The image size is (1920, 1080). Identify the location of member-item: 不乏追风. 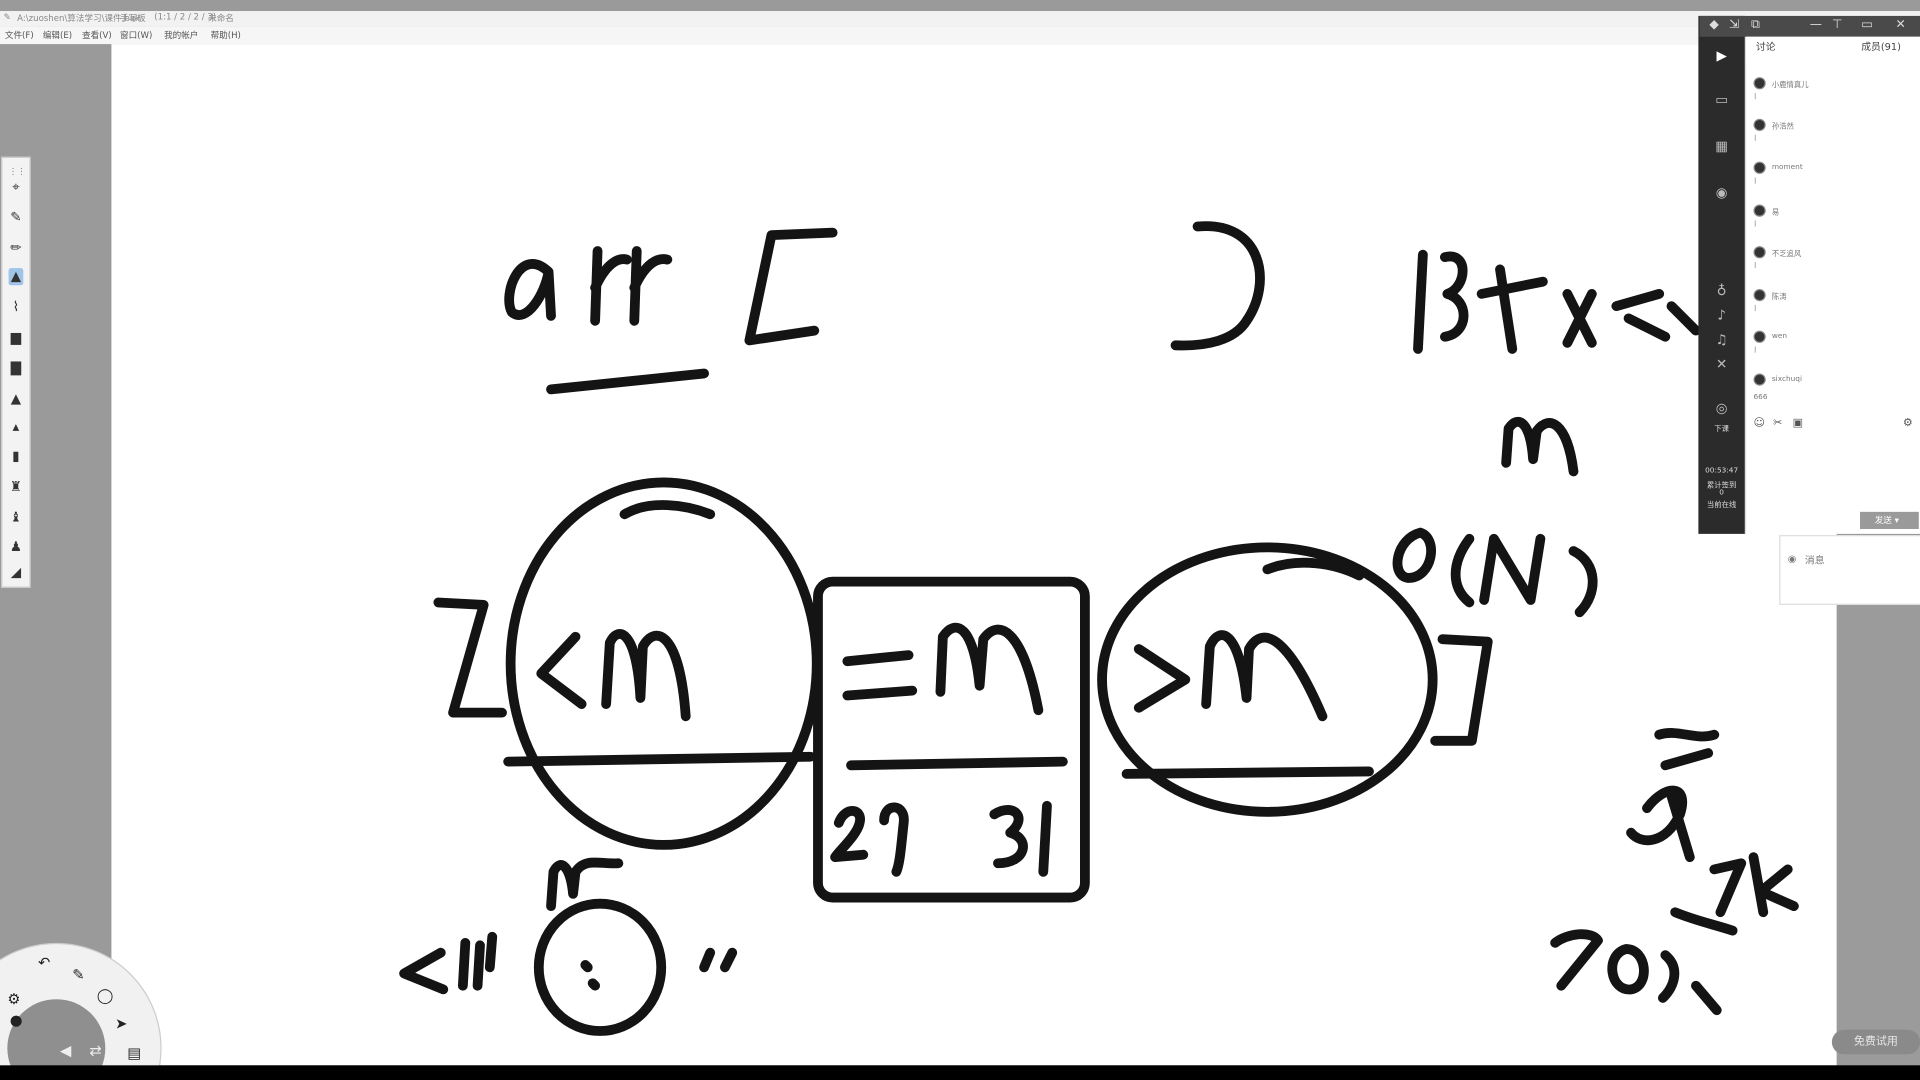
(1832, 257).